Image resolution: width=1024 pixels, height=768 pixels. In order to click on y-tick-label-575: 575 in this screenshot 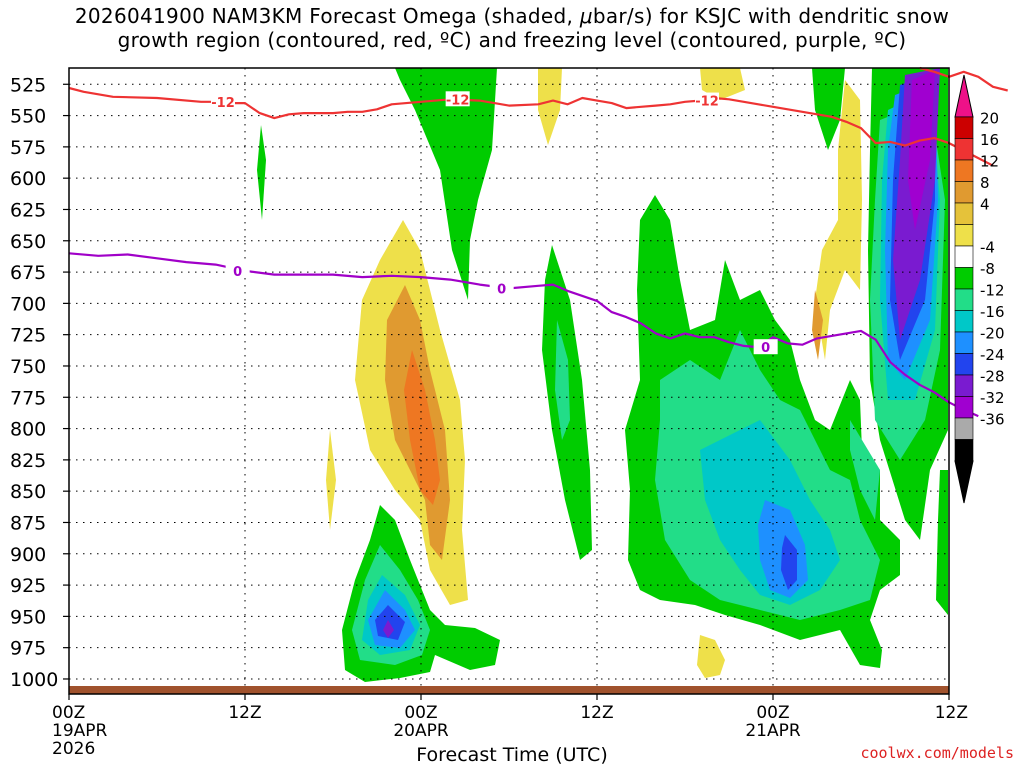, I will do `click(28, 148)`.